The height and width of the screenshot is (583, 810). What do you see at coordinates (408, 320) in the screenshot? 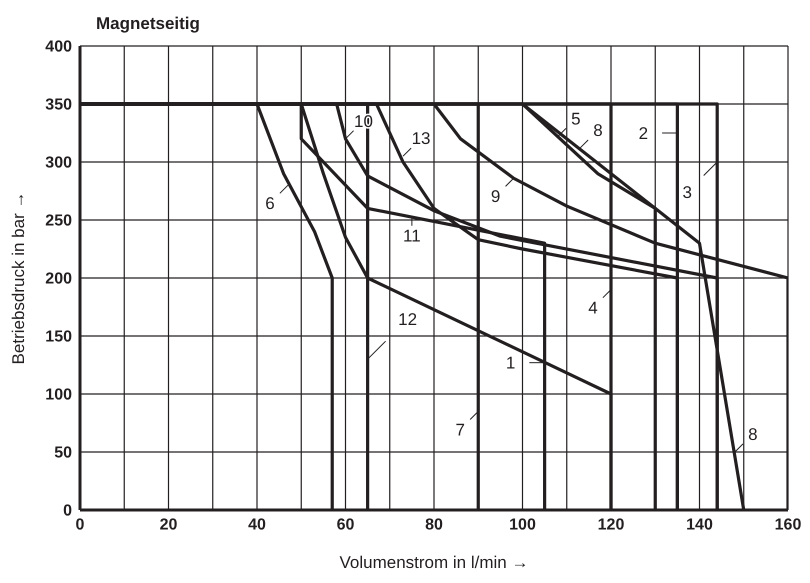
I see `annotation: 12` at bounding box center [408, 320].